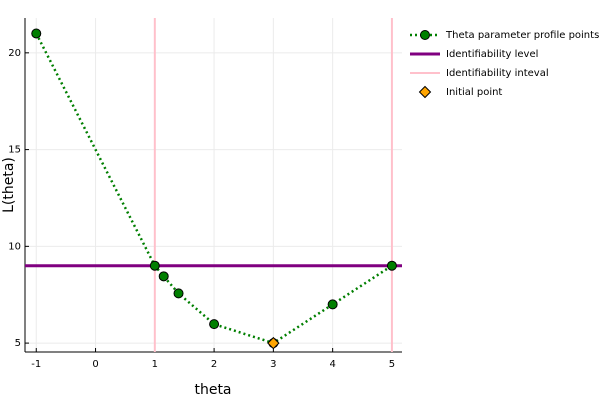  I want to click on x-tick-label: 3, so click(273, 364).